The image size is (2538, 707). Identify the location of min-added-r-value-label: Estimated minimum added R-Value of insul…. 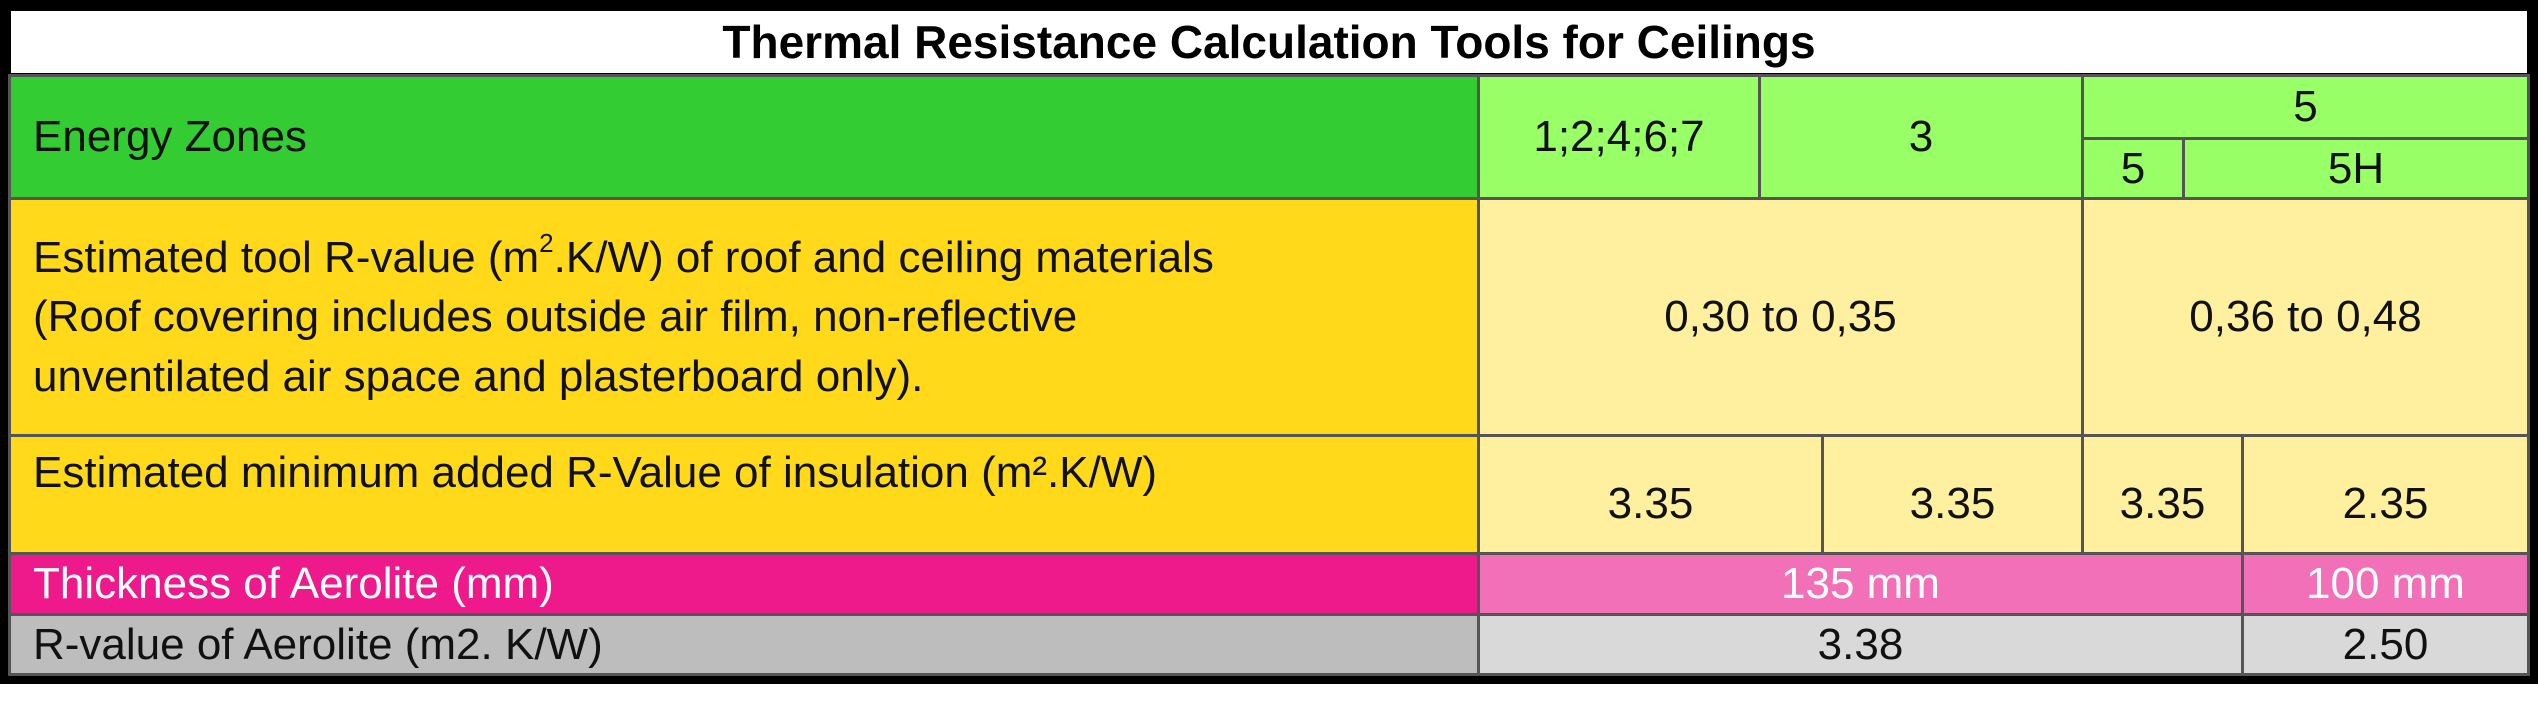
(744, 494).